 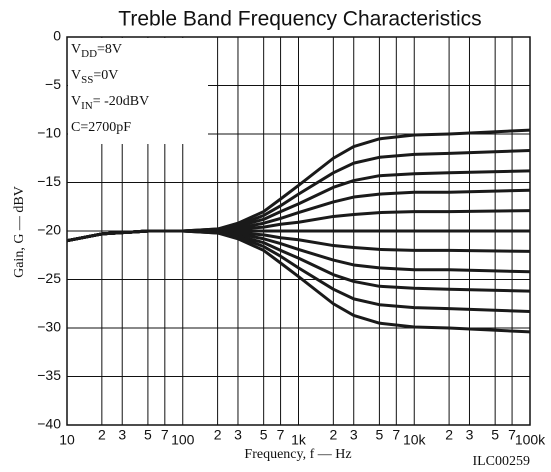 I want to click on y-tick-label: −20, so click(x=49, y=230).